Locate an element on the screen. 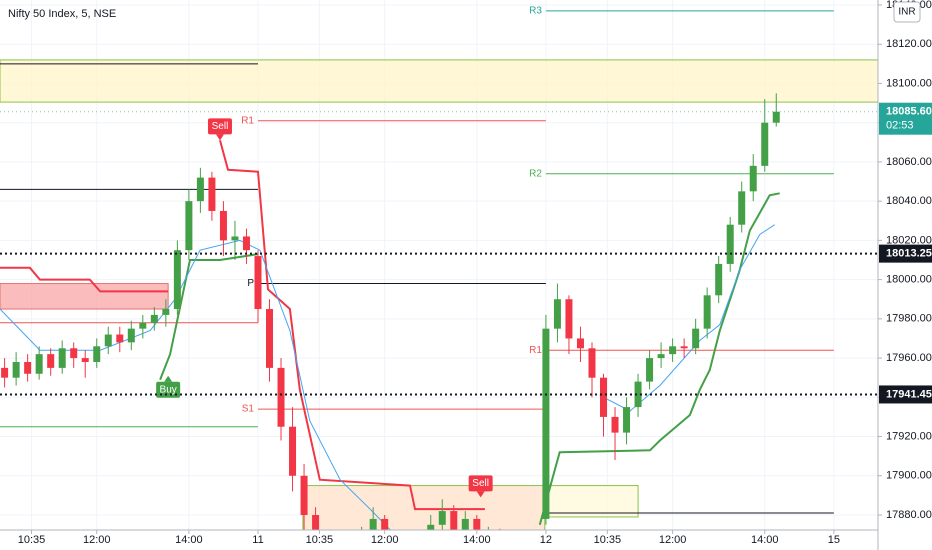 The image size is (932, 550). y-tick-label: 18120.00 is located at coordinates (909, 44).